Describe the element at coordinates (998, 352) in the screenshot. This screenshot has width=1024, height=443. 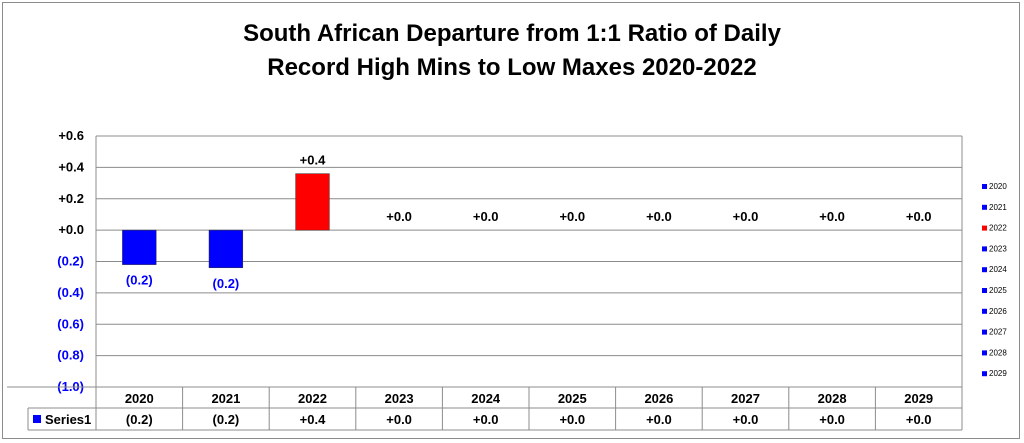
I see `legend-label: 2028` at that location.